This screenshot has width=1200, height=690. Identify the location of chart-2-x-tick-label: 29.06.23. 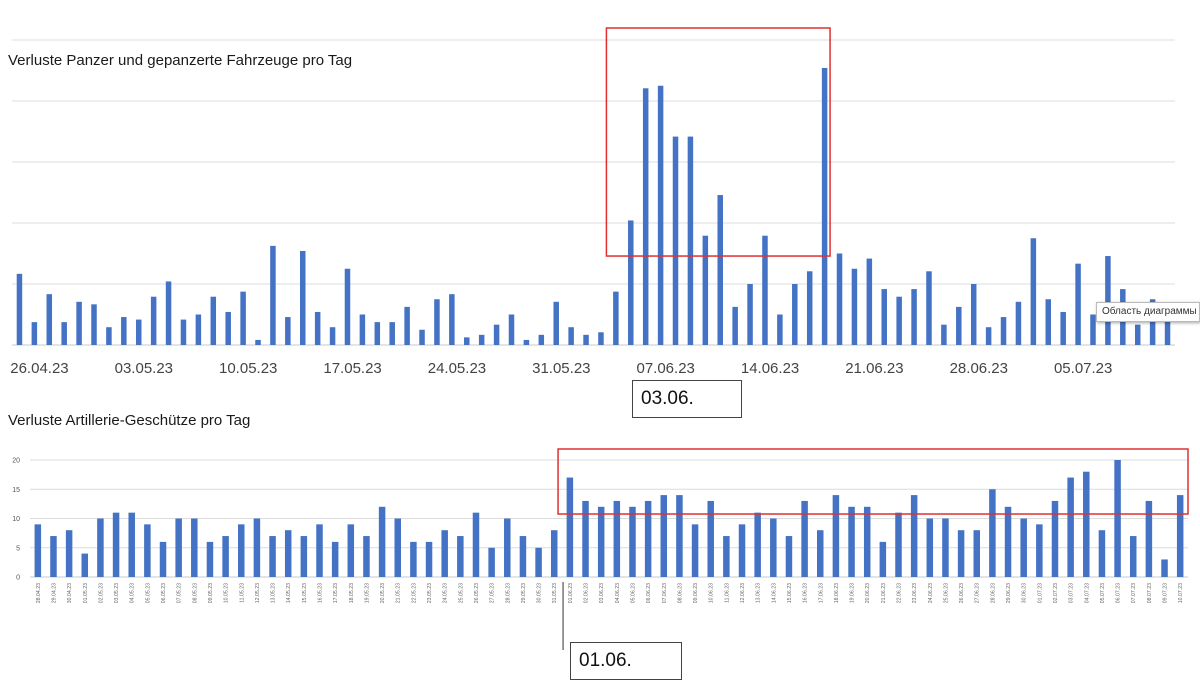
(1009, 593).